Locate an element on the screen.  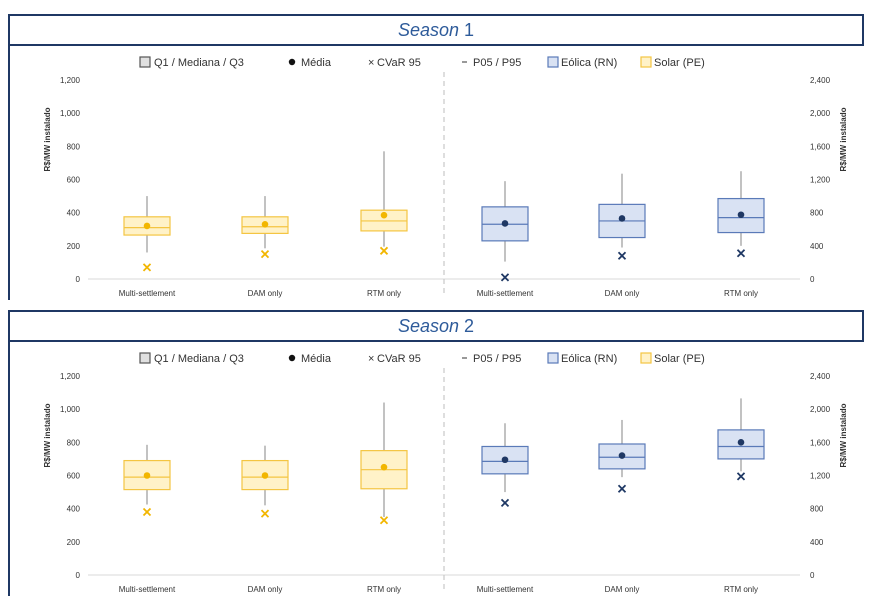
season-2-legend-cvar-marker: × is located at coordinates (371, 359).